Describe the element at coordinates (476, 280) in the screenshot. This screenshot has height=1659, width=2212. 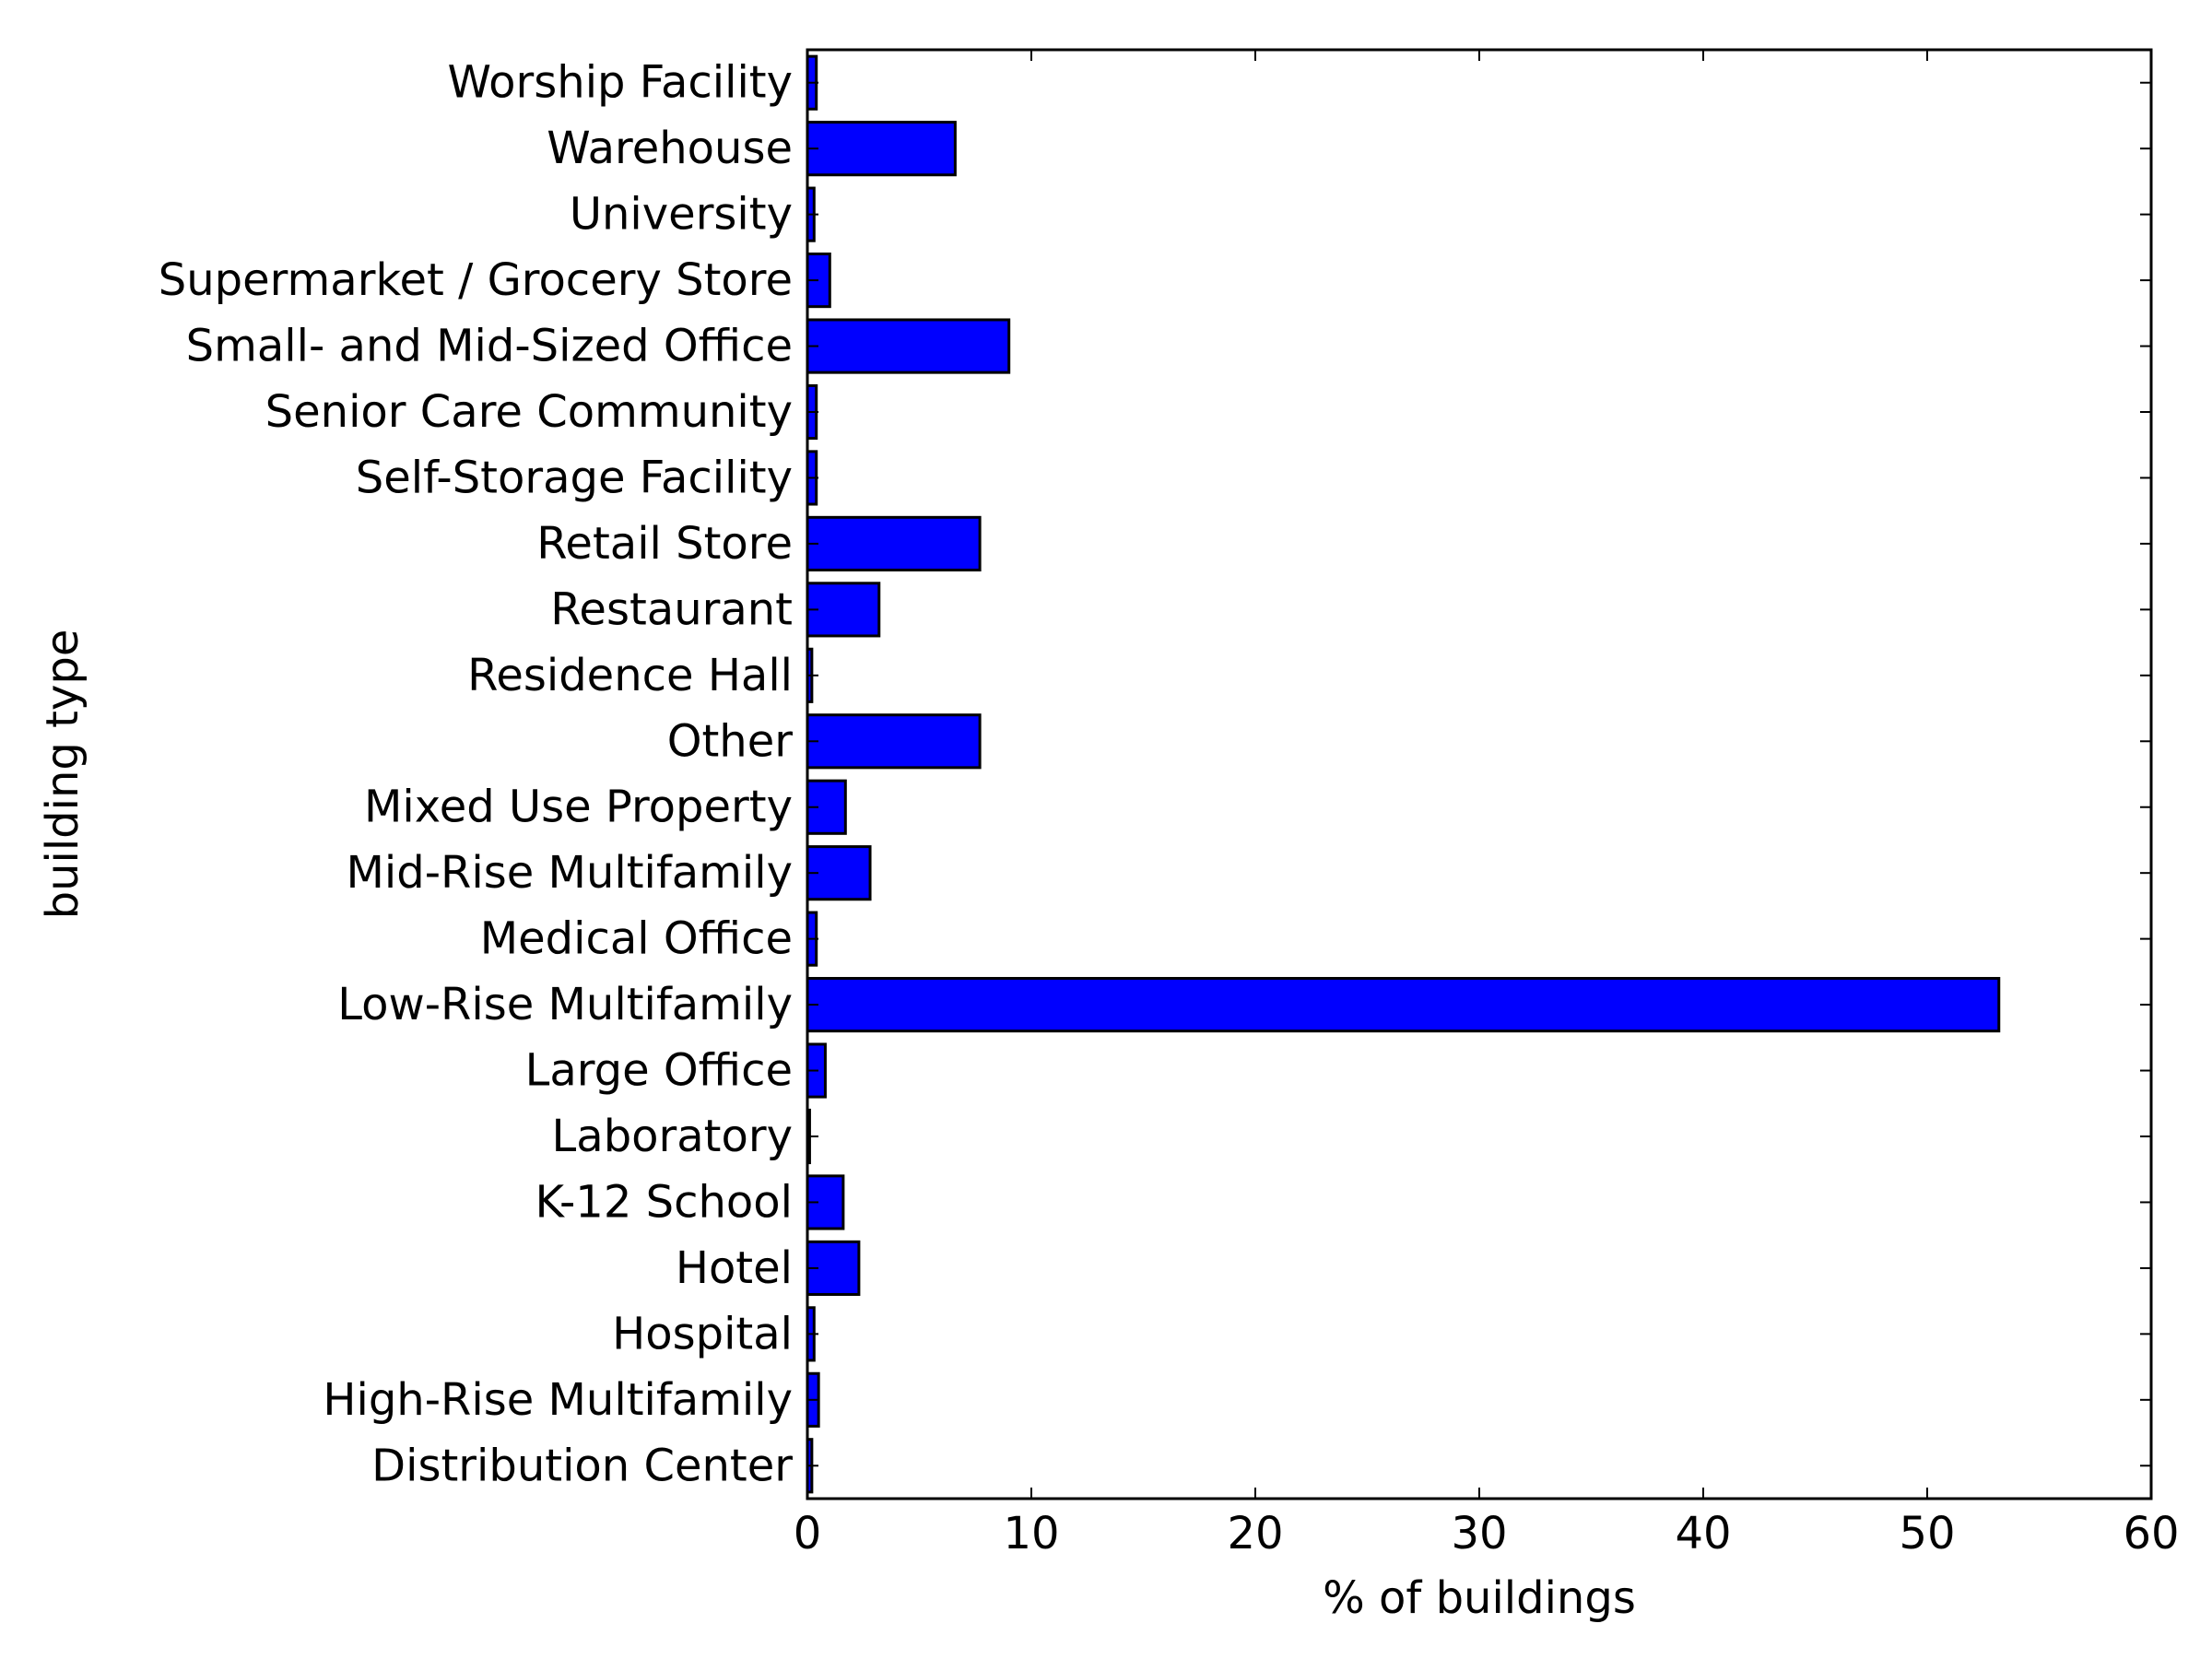
I see `y-tick-label: Supermarket / Grocery Store` at that location.